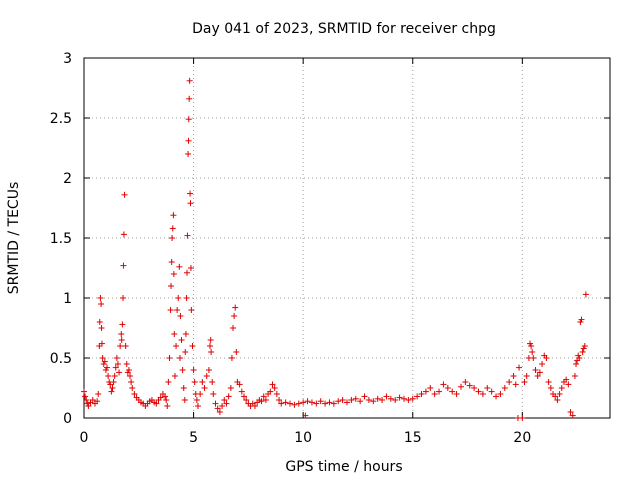 The image size is (640, 480). What do you see at coordinates (61, 239) in the screenshot?
I see `y-tick-label: 1.5` at bounding box center [61, 239].